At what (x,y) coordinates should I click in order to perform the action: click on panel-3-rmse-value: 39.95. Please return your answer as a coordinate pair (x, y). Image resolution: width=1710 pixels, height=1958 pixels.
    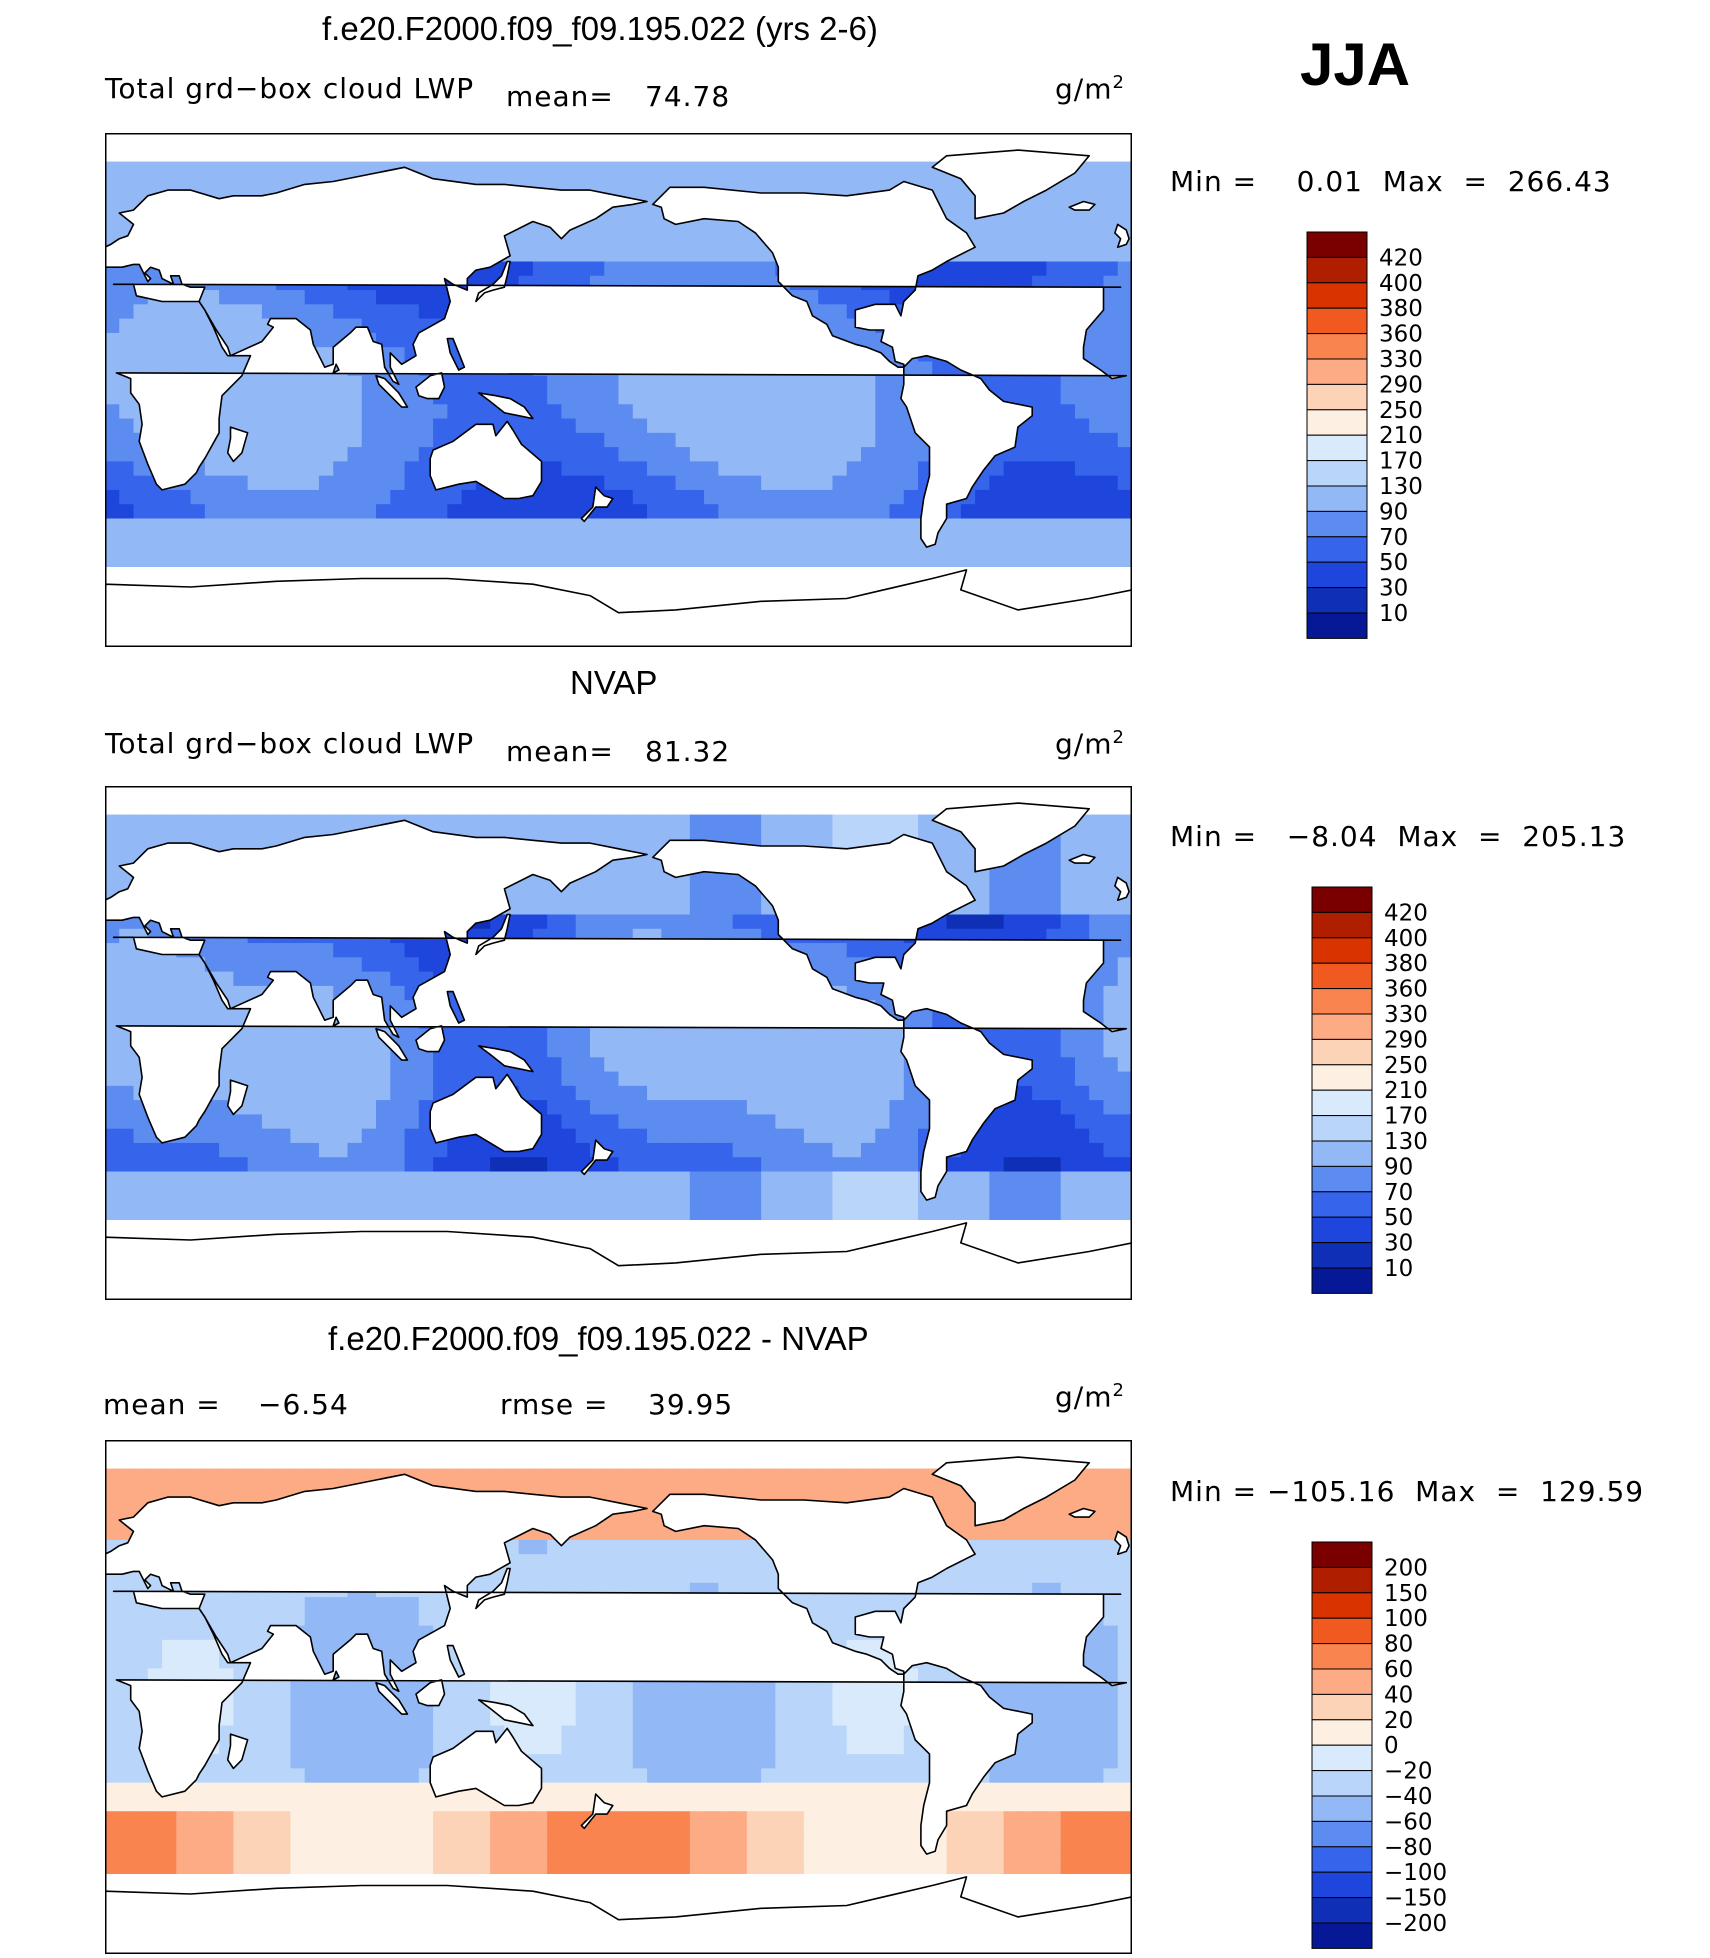
    Looking at the image, I should click on (691, 1404).